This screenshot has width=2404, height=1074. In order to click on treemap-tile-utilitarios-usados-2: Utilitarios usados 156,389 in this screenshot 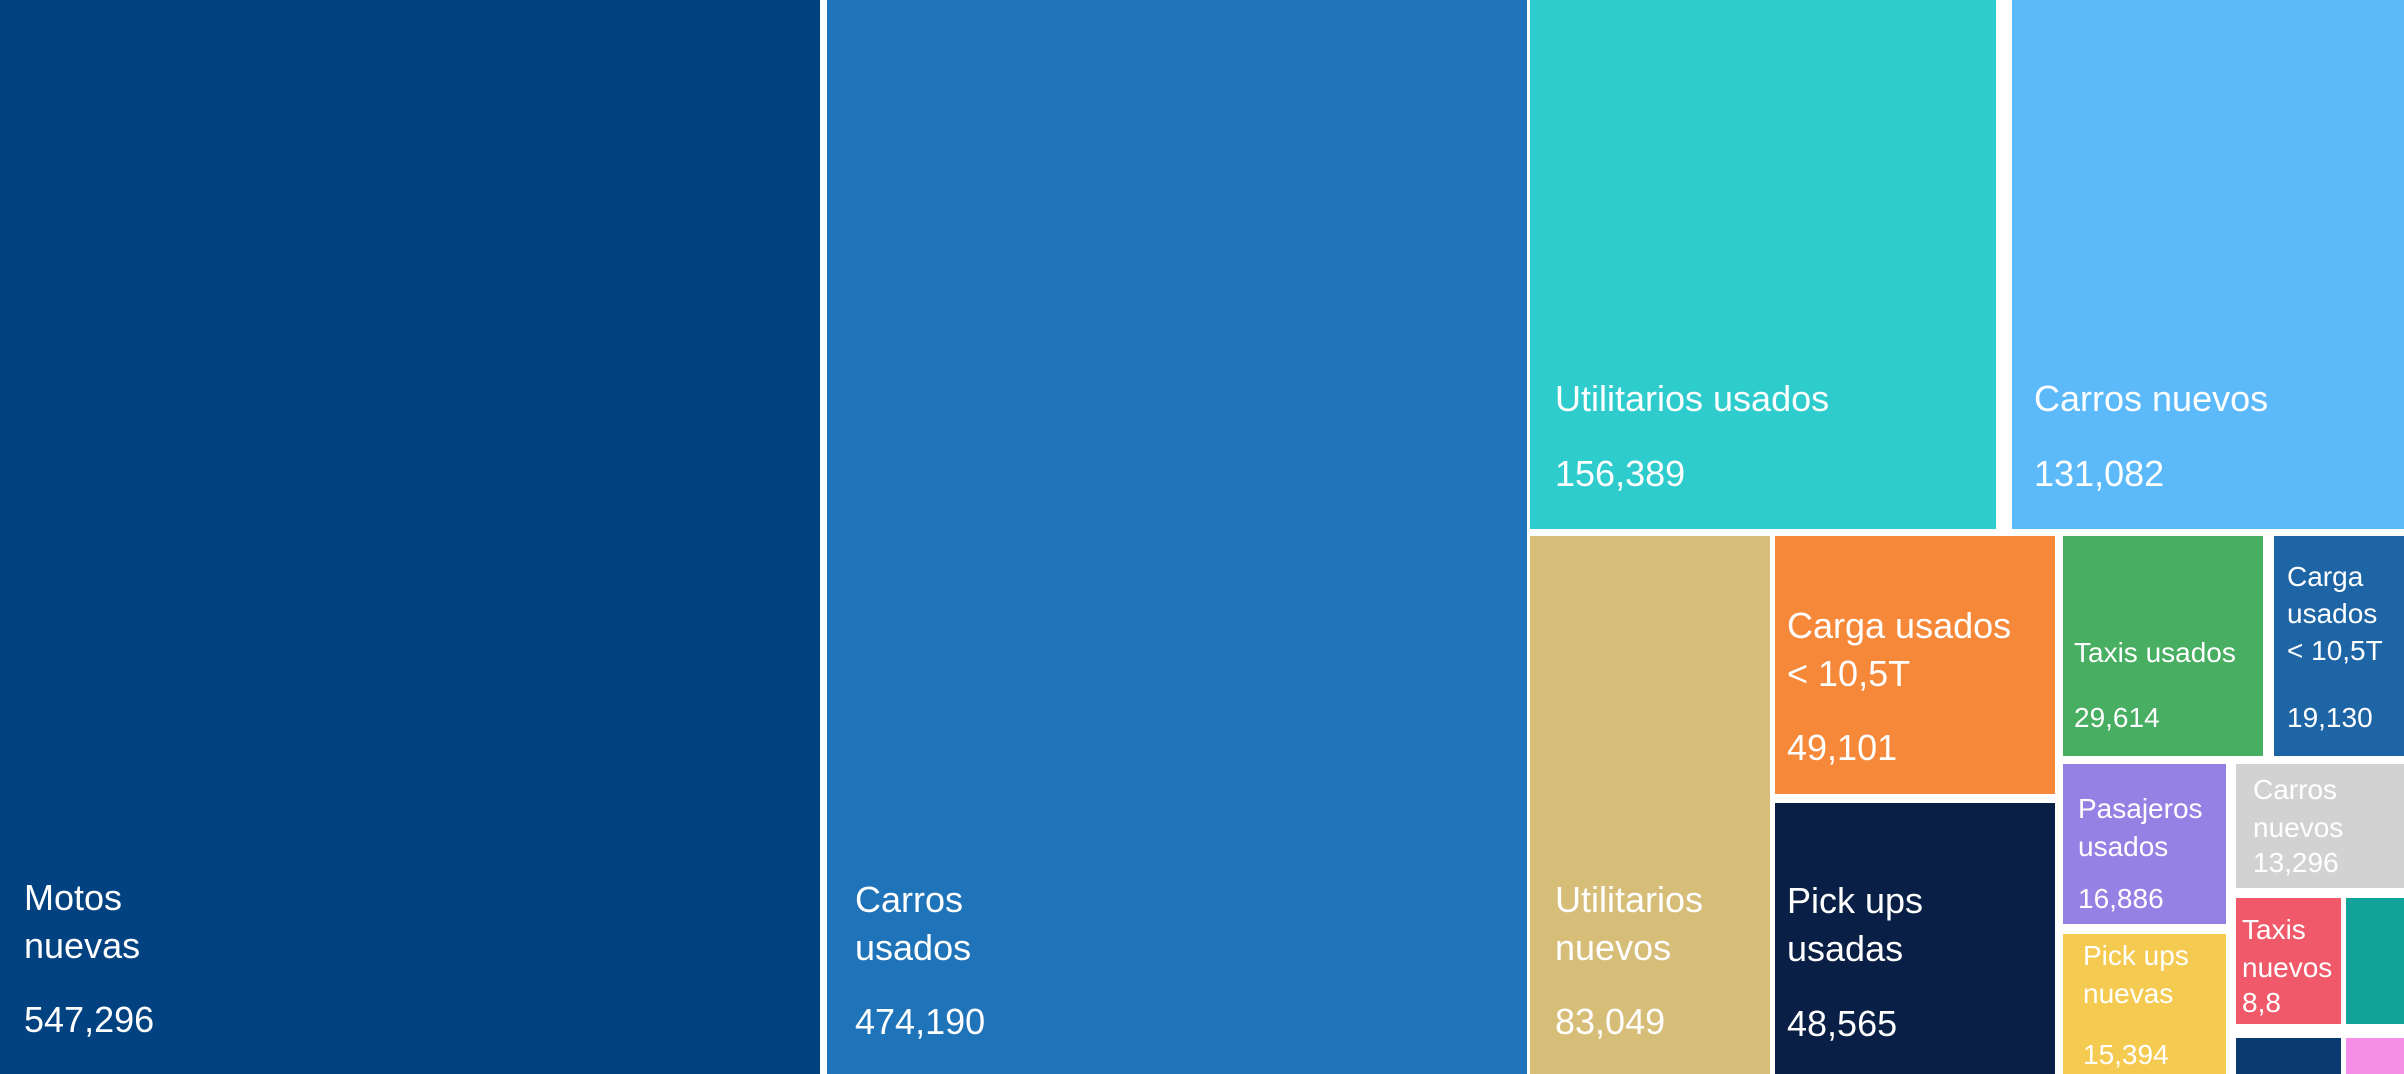, I will do `click(1763, 264)`.